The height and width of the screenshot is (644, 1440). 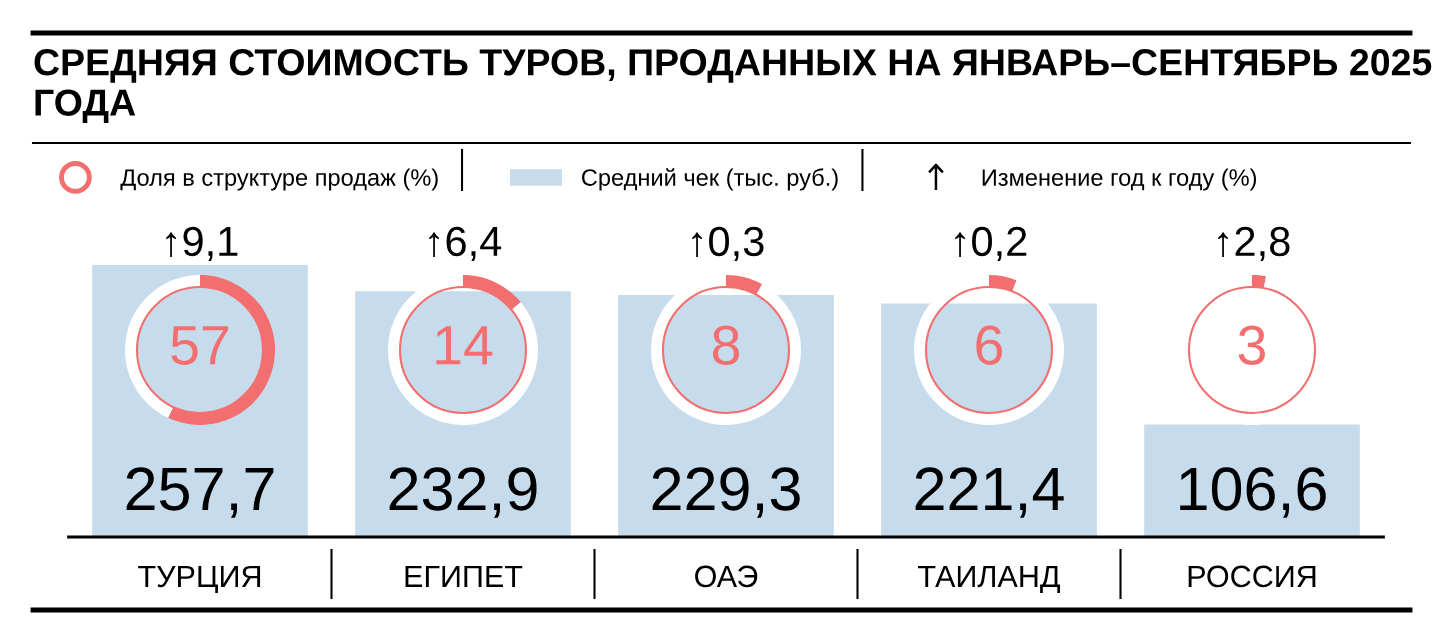 What do you see at coordinates (726, 345) in the screenshot?
I see `data-label: 8` at bounding box center [726, 345].